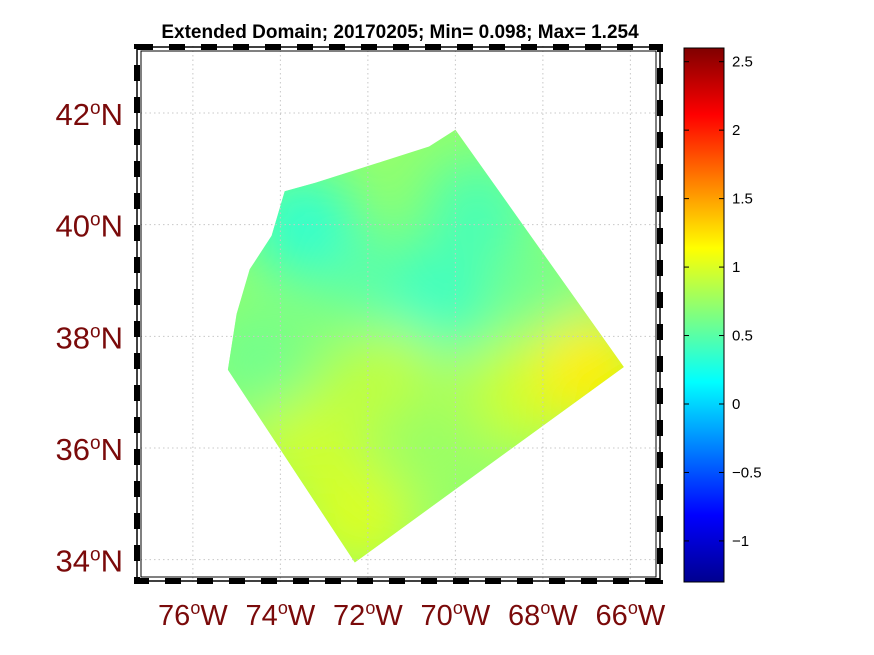 The height and width of the screenshot is (655, 874). I want to click on tick-label-y: 36oN, so click(89, 449).